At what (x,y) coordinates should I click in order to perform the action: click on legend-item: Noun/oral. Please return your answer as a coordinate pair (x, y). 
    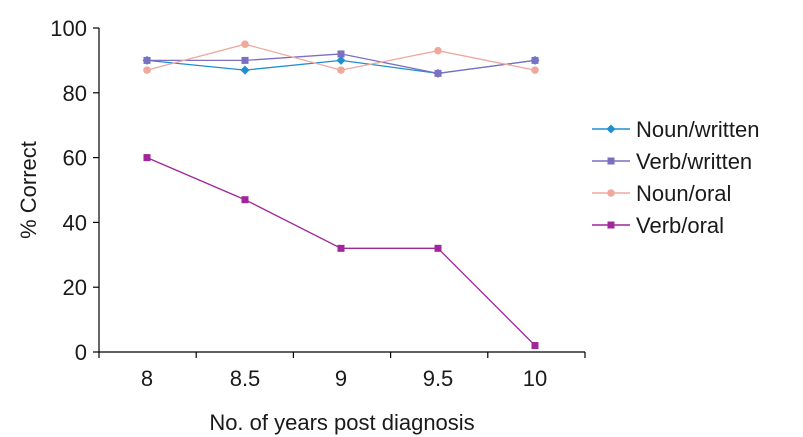
    Looking at the image, I should click on (661, 193).